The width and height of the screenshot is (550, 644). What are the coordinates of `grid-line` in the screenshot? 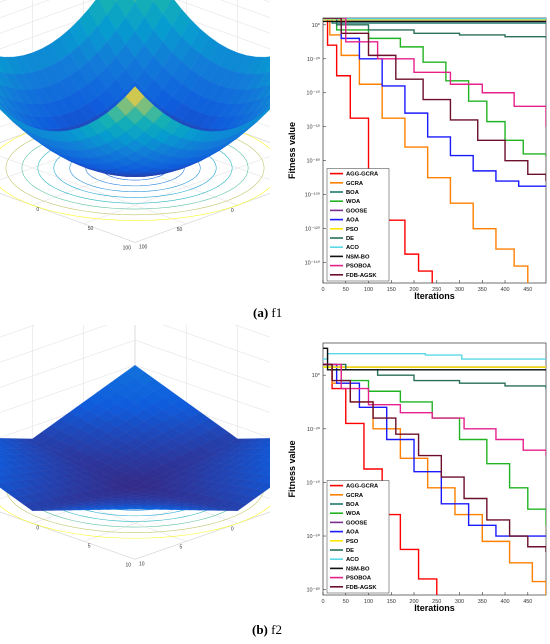 It's located at (186, 187).